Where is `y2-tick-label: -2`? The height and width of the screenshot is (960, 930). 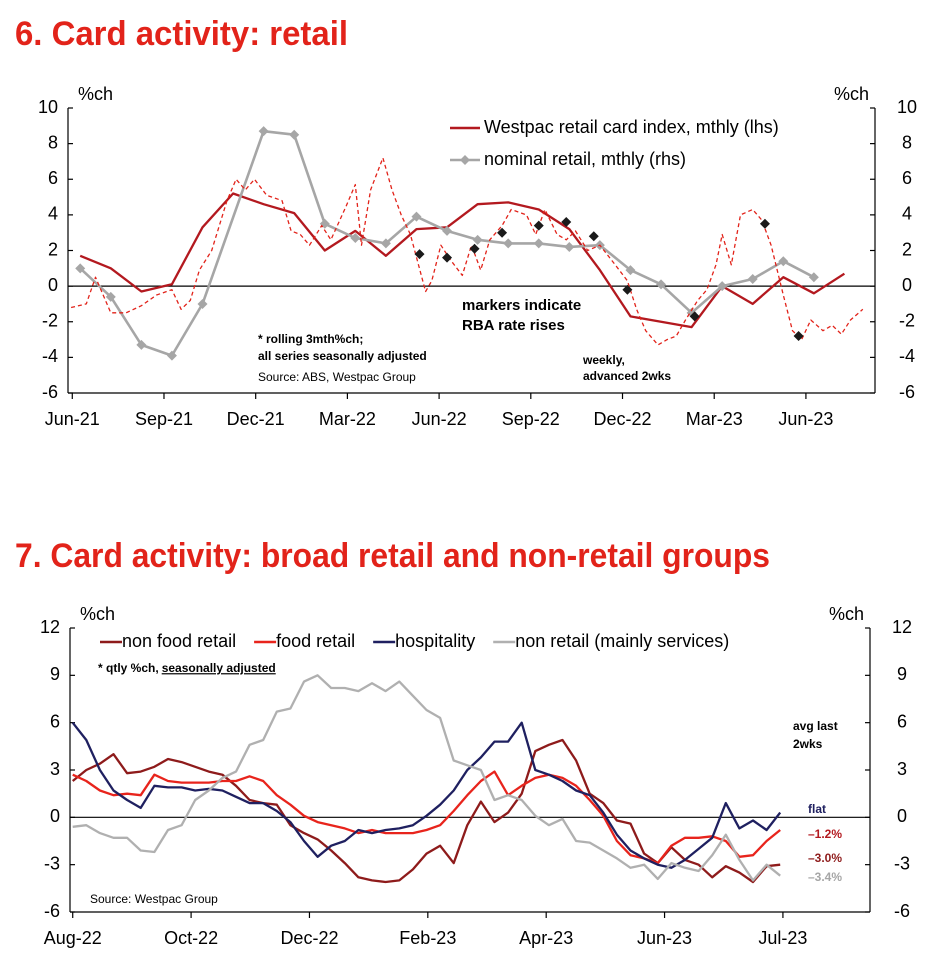
y2-tick-label: -2 is located at coordinates (907, 321).